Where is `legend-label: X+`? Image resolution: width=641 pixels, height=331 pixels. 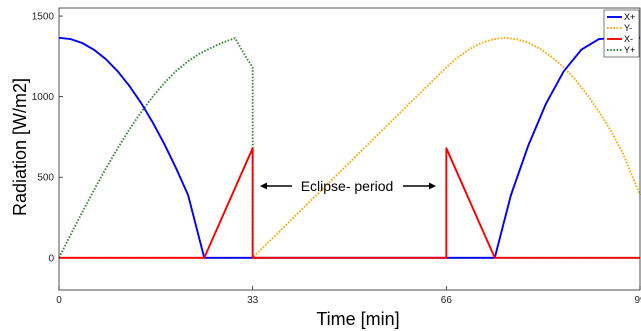
legend-label: X+ is located at coordinates (629, 17).